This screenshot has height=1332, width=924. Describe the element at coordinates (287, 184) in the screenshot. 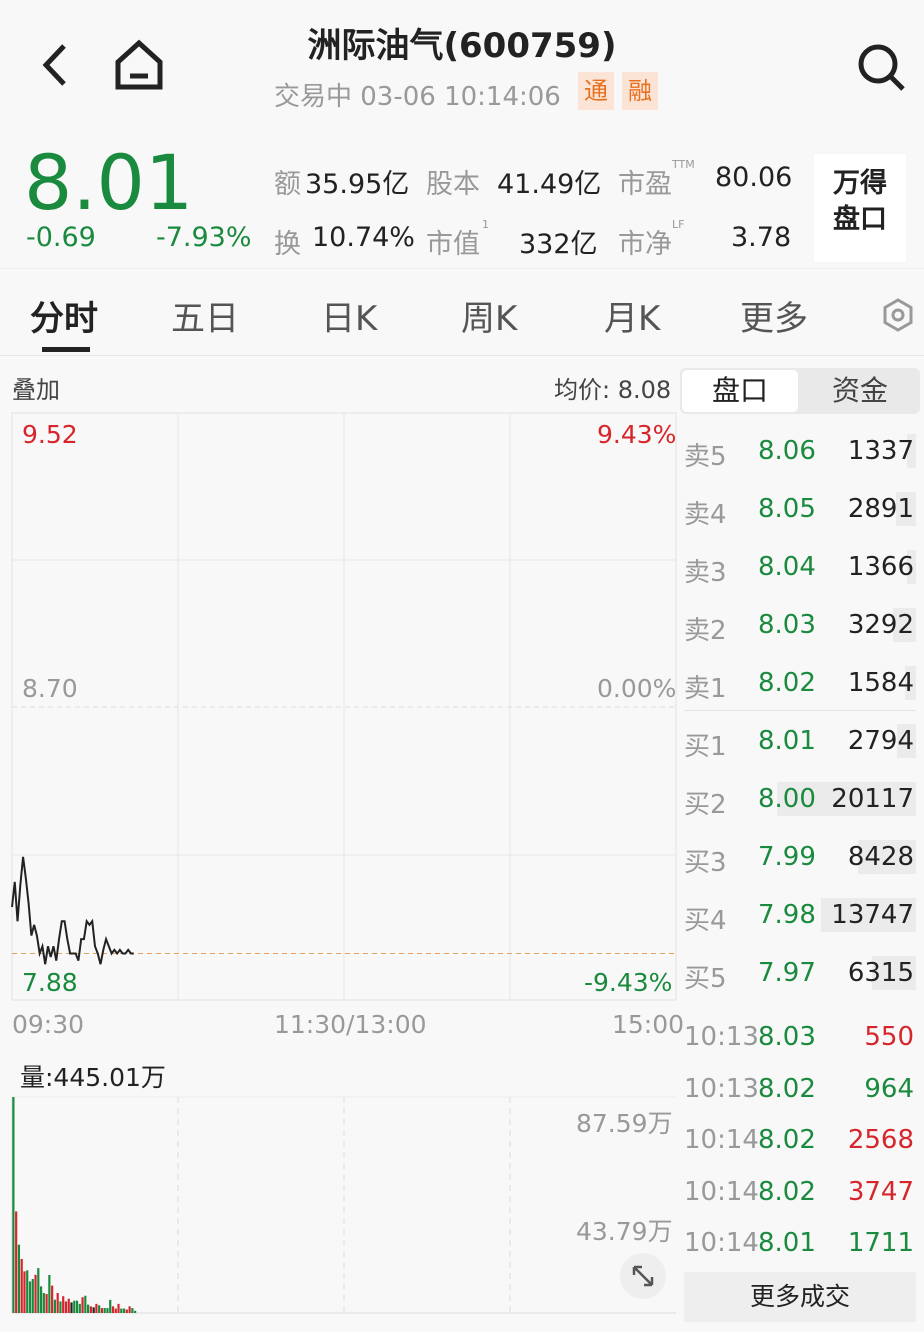

I see `stat-label: 额` at that location.